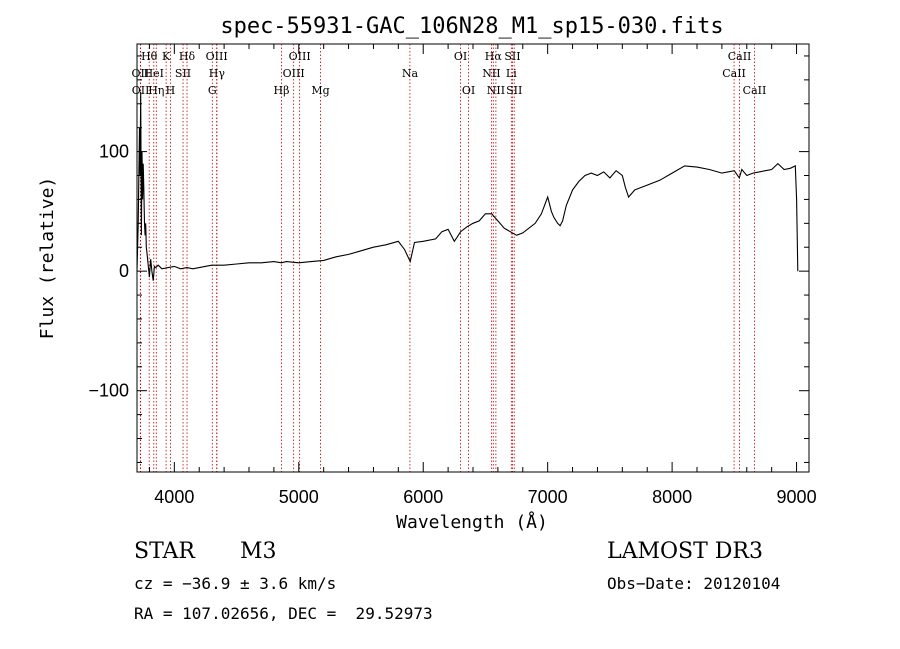 Image resolution: width=900 pixels, height=649 pixels. Describe the element at coordinates (282, 90) in the screenshot. I see `spectral-line-label: Hβ` at that location.